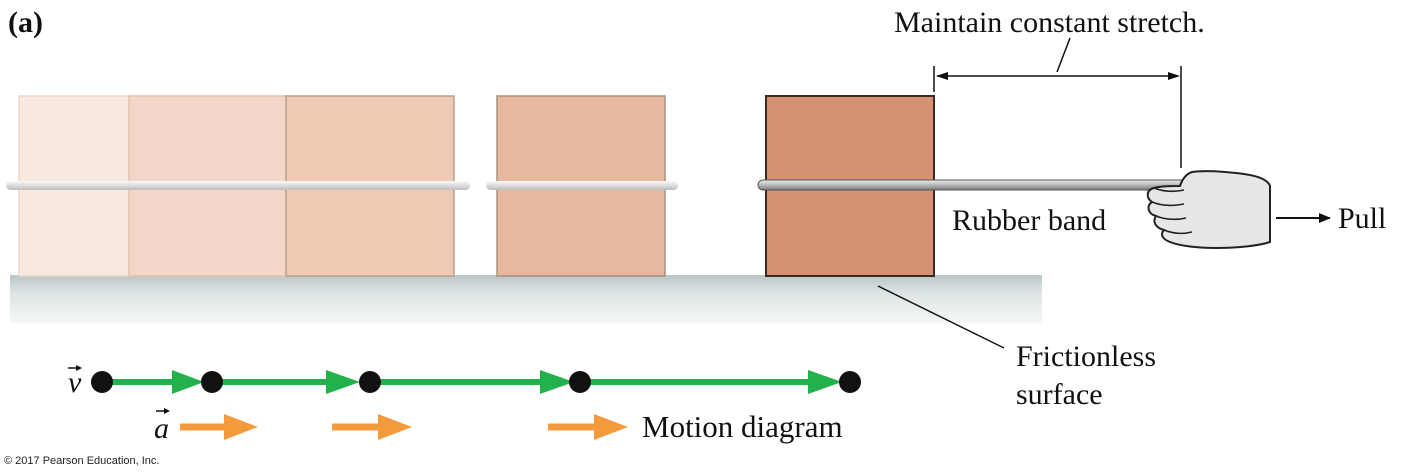 This screenshot has height=474, width=1402. I want to click on acceleration-symbol: a, so click(161, 428).